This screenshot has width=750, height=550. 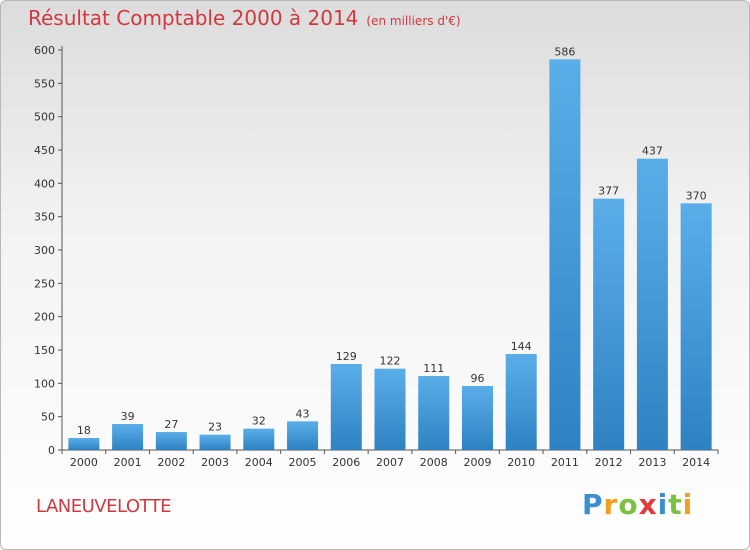 I want to click on x-tick-label: 2002, so click(x=171, y=462).